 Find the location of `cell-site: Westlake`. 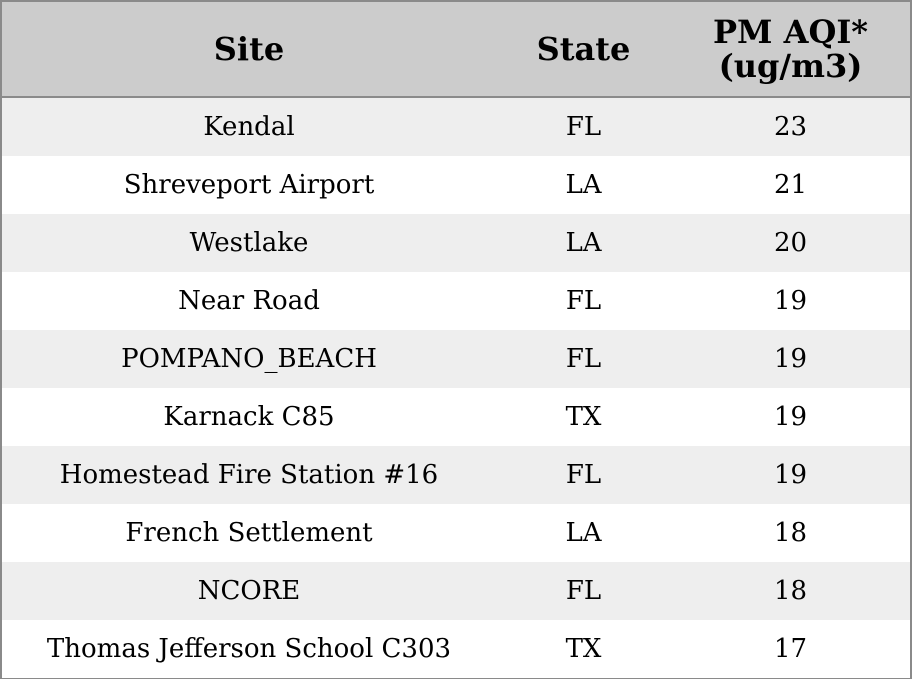

cell-site: Westlake is located at coordinates (249, 243).